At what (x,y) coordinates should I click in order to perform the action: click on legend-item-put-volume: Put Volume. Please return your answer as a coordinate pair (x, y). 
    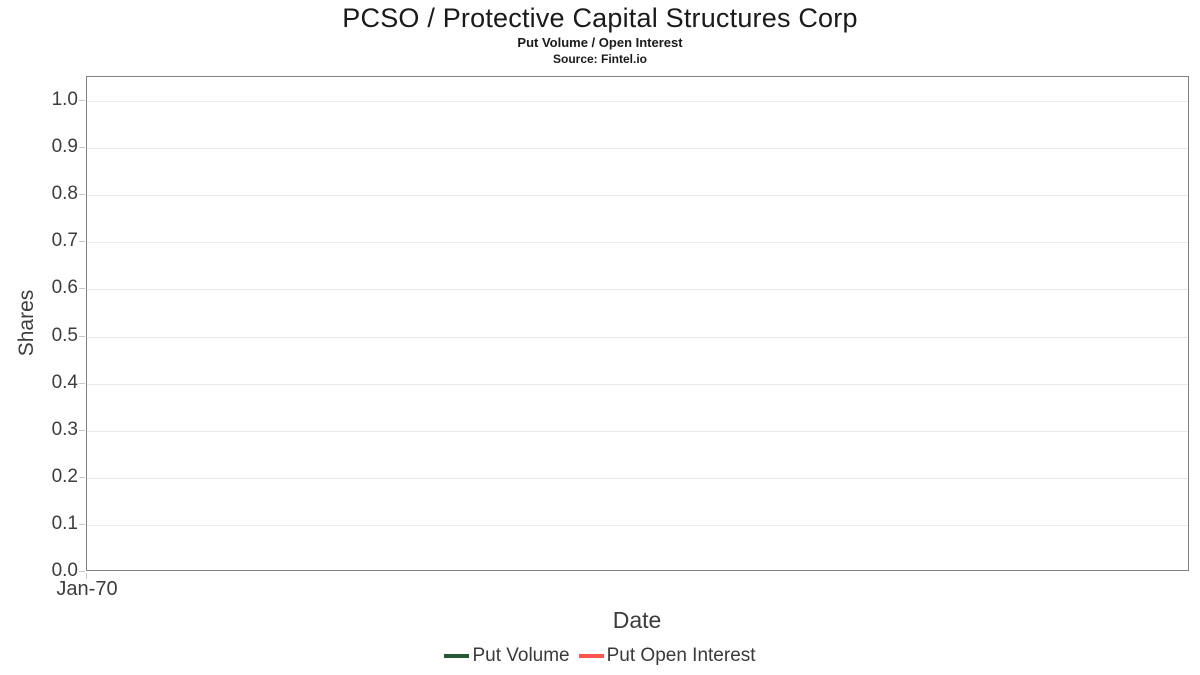
    Looking at the image, I should click on (507, 656).